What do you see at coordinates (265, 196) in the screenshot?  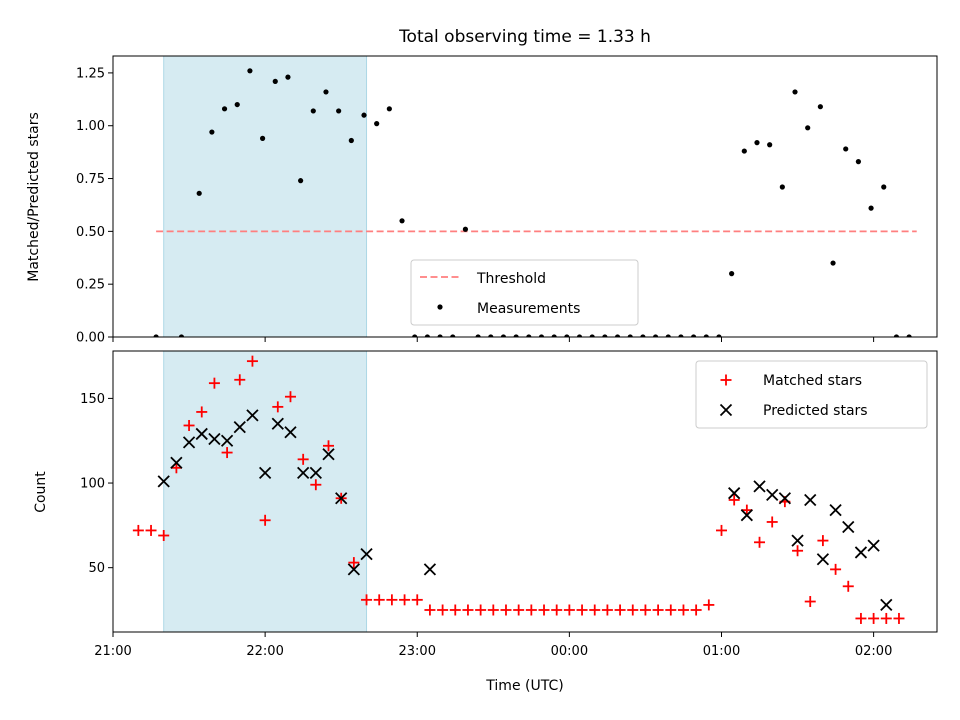 I see `top-shaded-interval` at bounding box center [265, 196].